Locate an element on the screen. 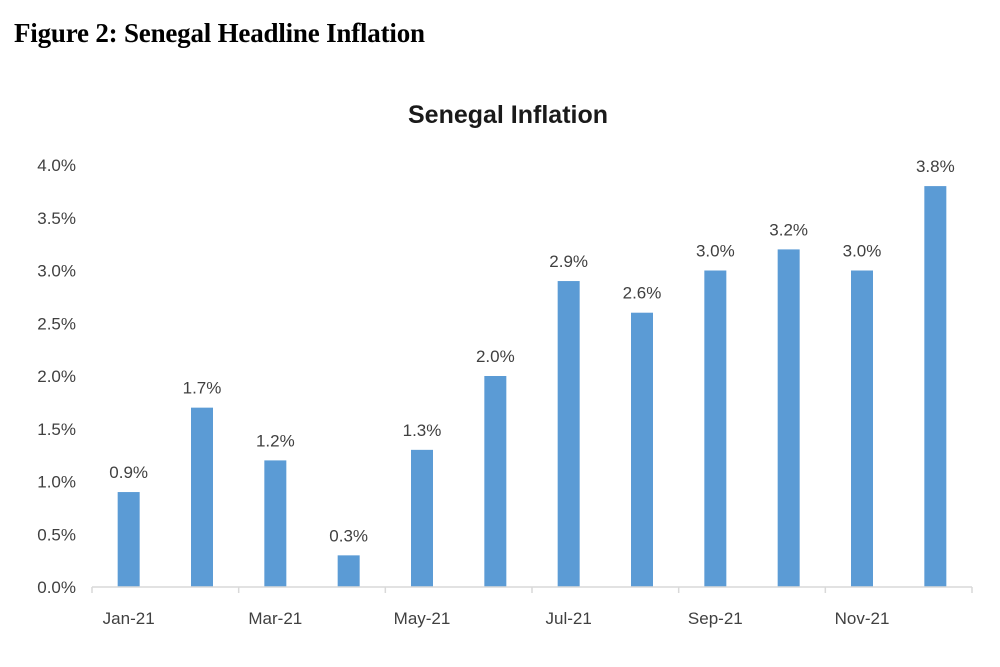  y-tick-label: 3.0% is located at coordinates (56, 271).